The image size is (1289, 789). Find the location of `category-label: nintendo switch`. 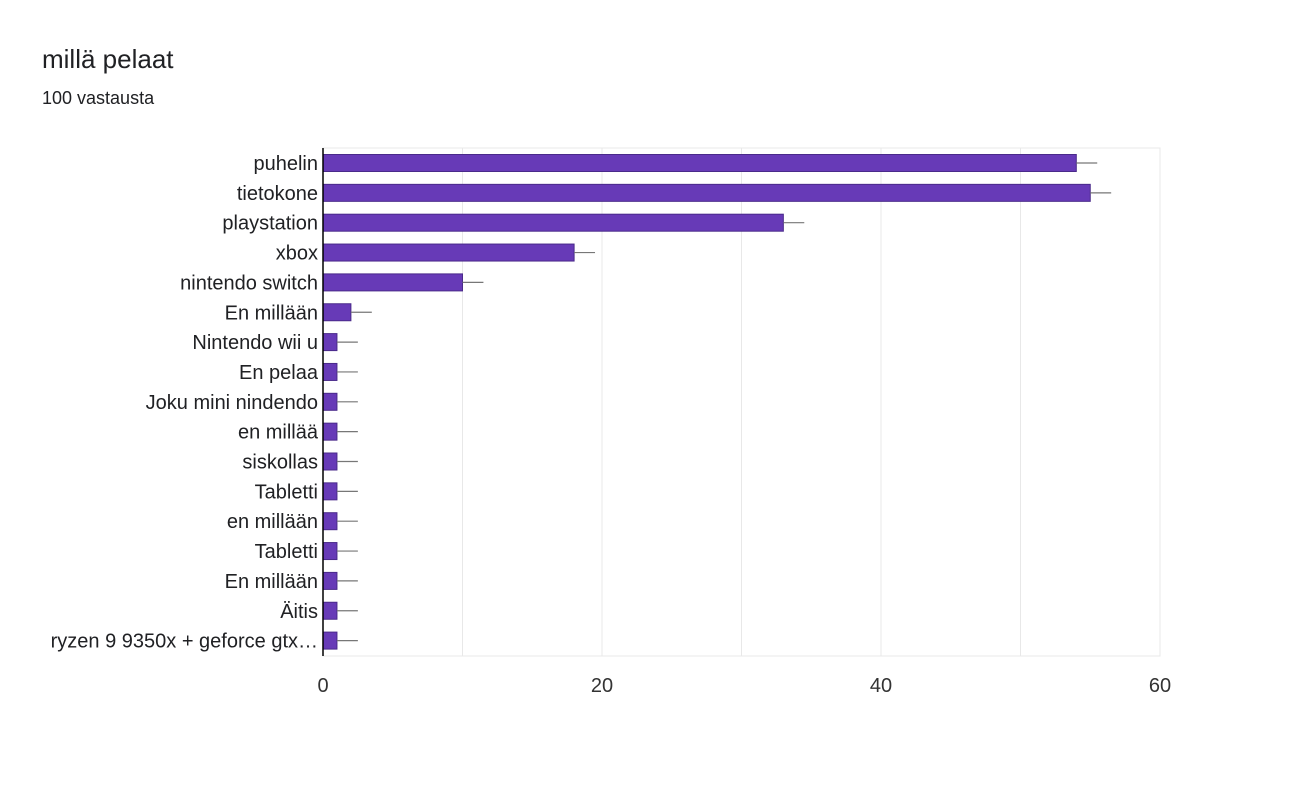

category-label: nintendo switch is located at coordinates (249, 283).